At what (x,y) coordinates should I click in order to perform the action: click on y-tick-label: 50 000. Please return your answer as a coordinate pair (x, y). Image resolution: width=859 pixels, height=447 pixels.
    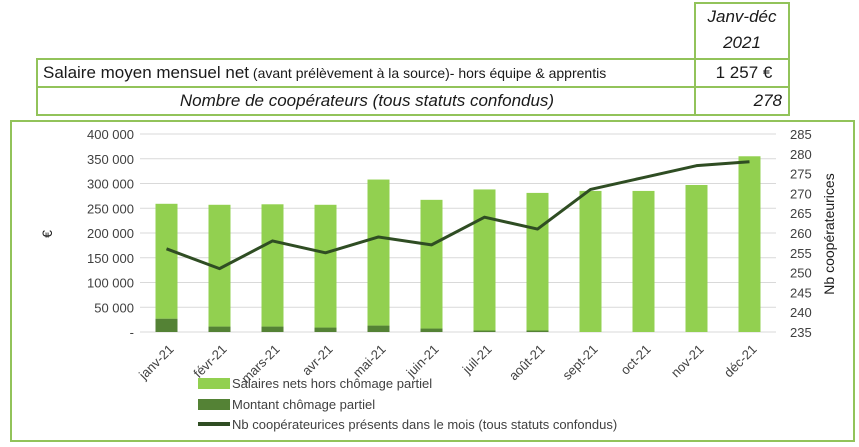
    Looking at the image, I should click on (114, 307).